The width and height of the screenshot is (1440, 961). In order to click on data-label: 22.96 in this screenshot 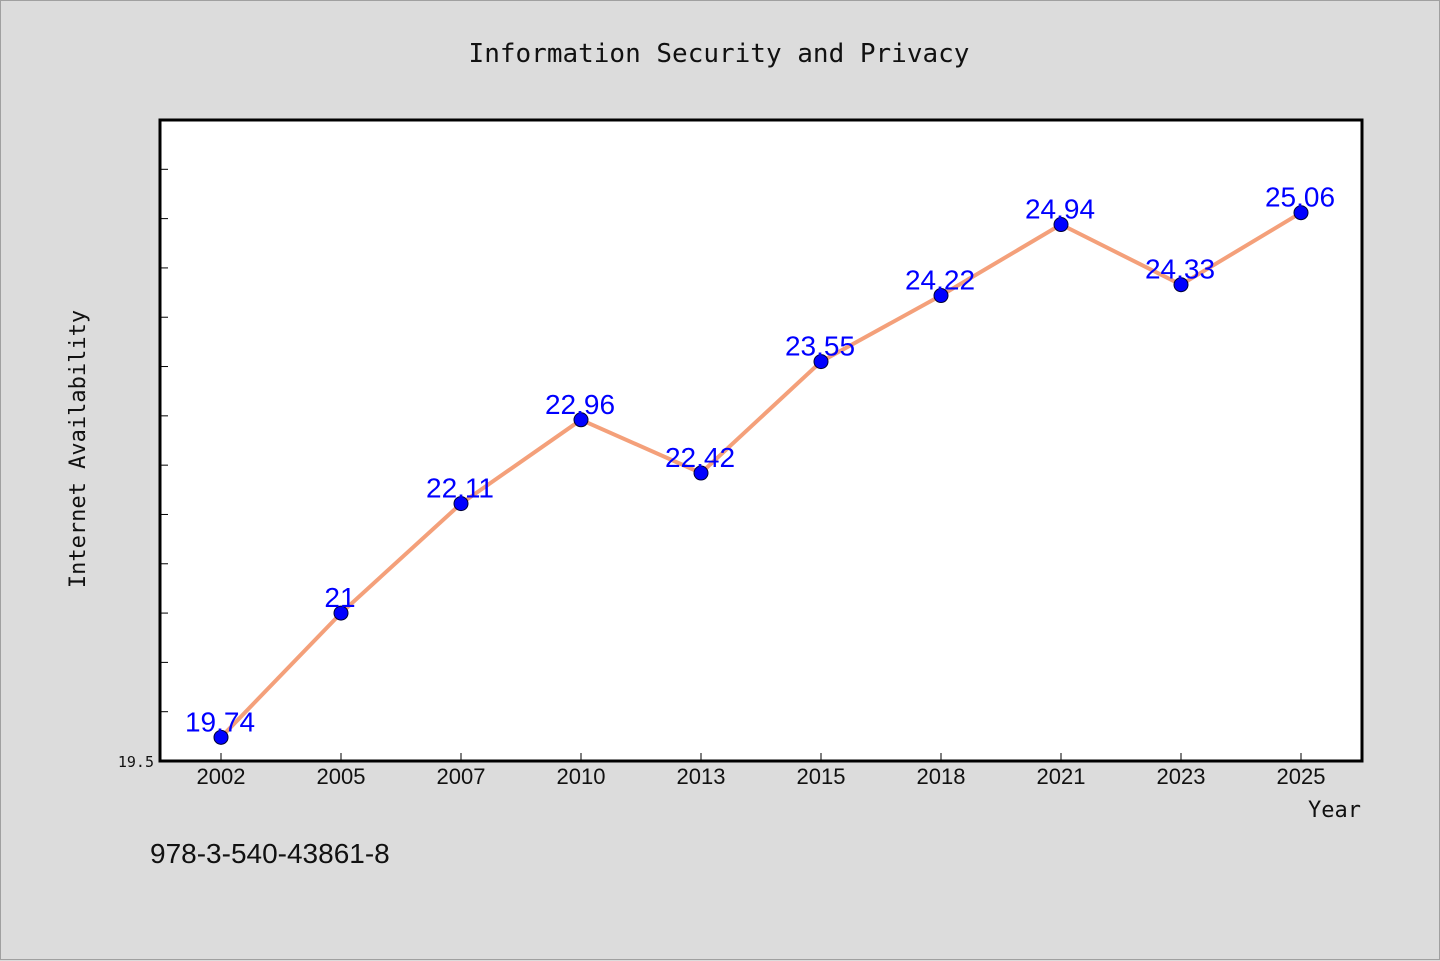, I will do `click(580, 404)`.